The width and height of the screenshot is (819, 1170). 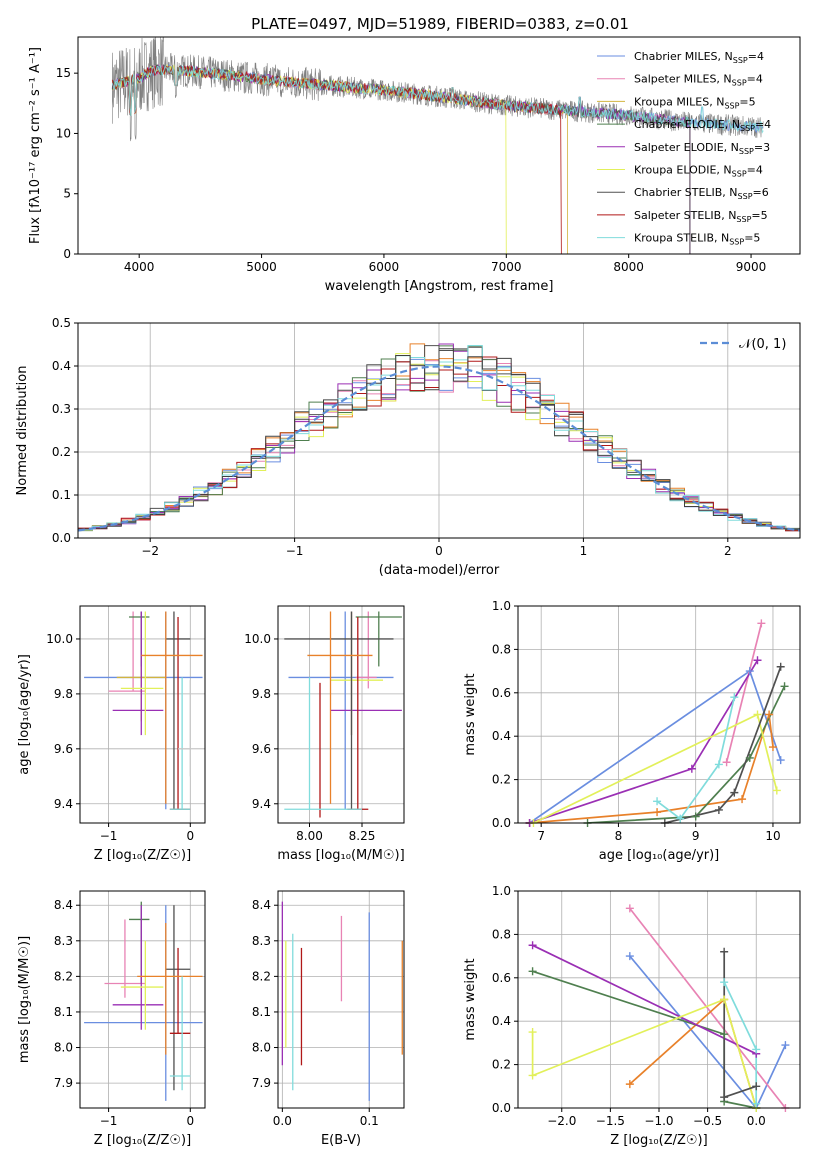 What do you see at coordinates (695, 102) in the screenshot?
I see `legend-label: Kroupa MILES, NSSP=5` at bounding box center [695, 102].